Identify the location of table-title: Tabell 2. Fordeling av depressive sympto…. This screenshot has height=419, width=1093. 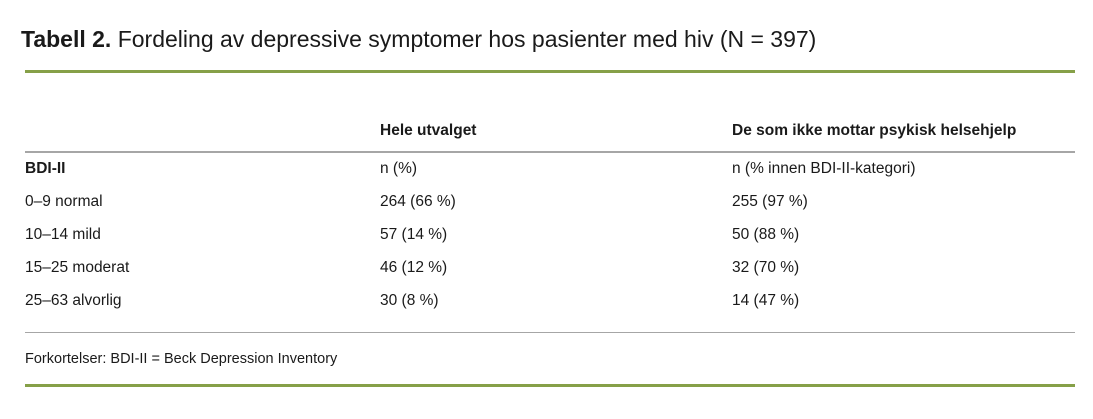
(418, 39).